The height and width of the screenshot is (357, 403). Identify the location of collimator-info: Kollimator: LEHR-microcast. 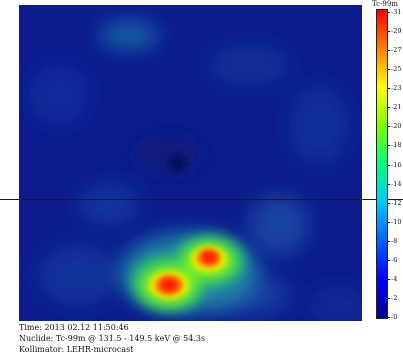
(76, 349).